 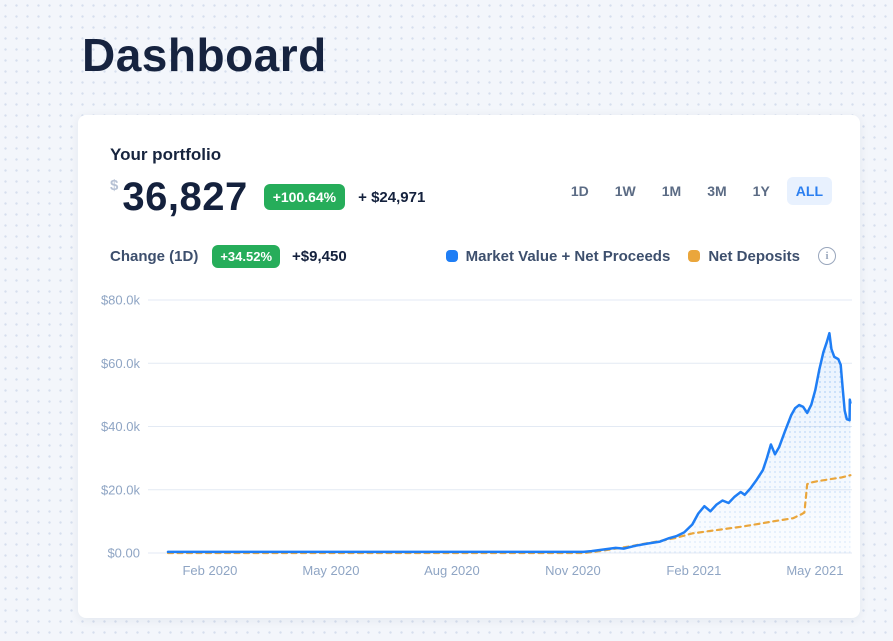 What do you see at coordinates (693, 570) in the screenshot?
I see `x-axis-tick-label: Feb 2021` at bounding box center [693, 570].